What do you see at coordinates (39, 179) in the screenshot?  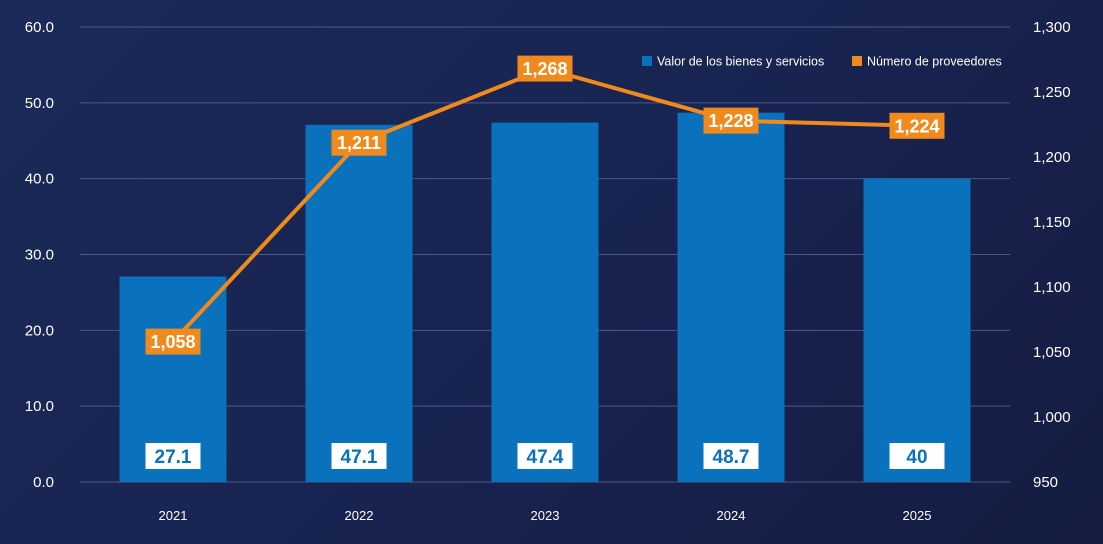 I see `y-left-tick-label: 40.0` at bounding box center [39, 179].